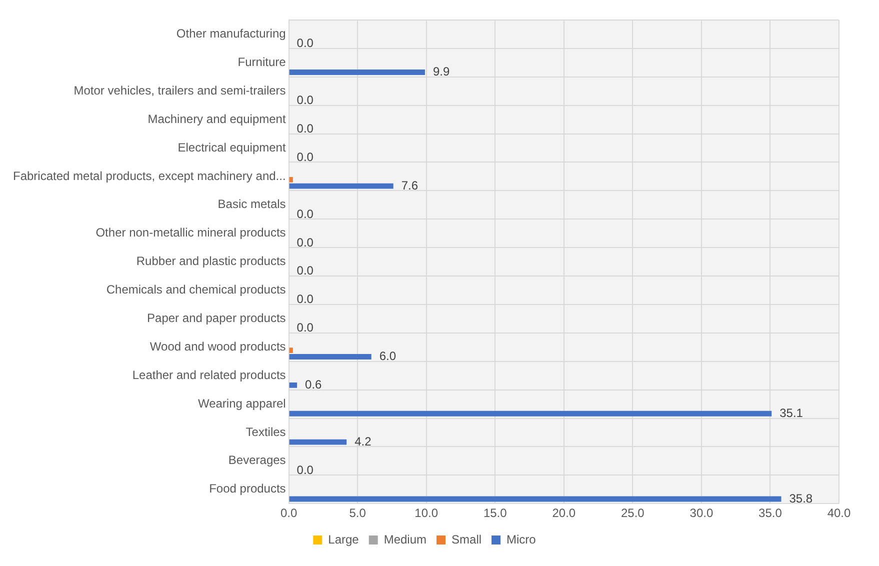  I want to click on data-label: 4.2, so click(363, 441).